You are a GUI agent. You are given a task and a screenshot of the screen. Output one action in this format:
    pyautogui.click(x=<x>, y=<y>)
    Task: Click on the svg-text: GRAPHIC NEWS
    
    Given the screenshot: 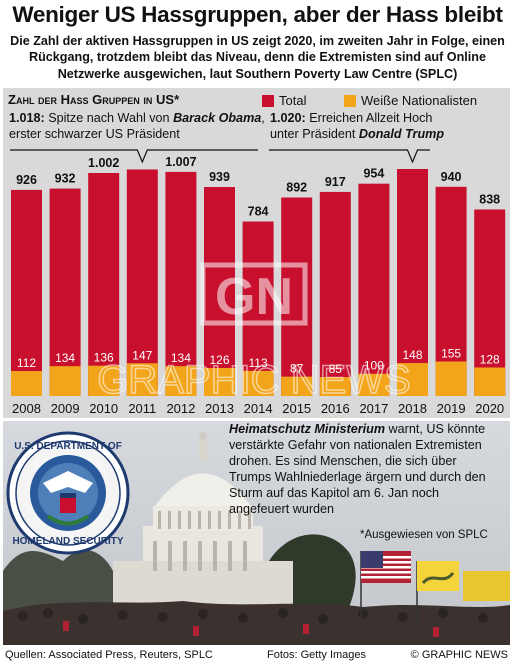 What is the action you would take?
    pyautogui.click(x=253, y=380)
    